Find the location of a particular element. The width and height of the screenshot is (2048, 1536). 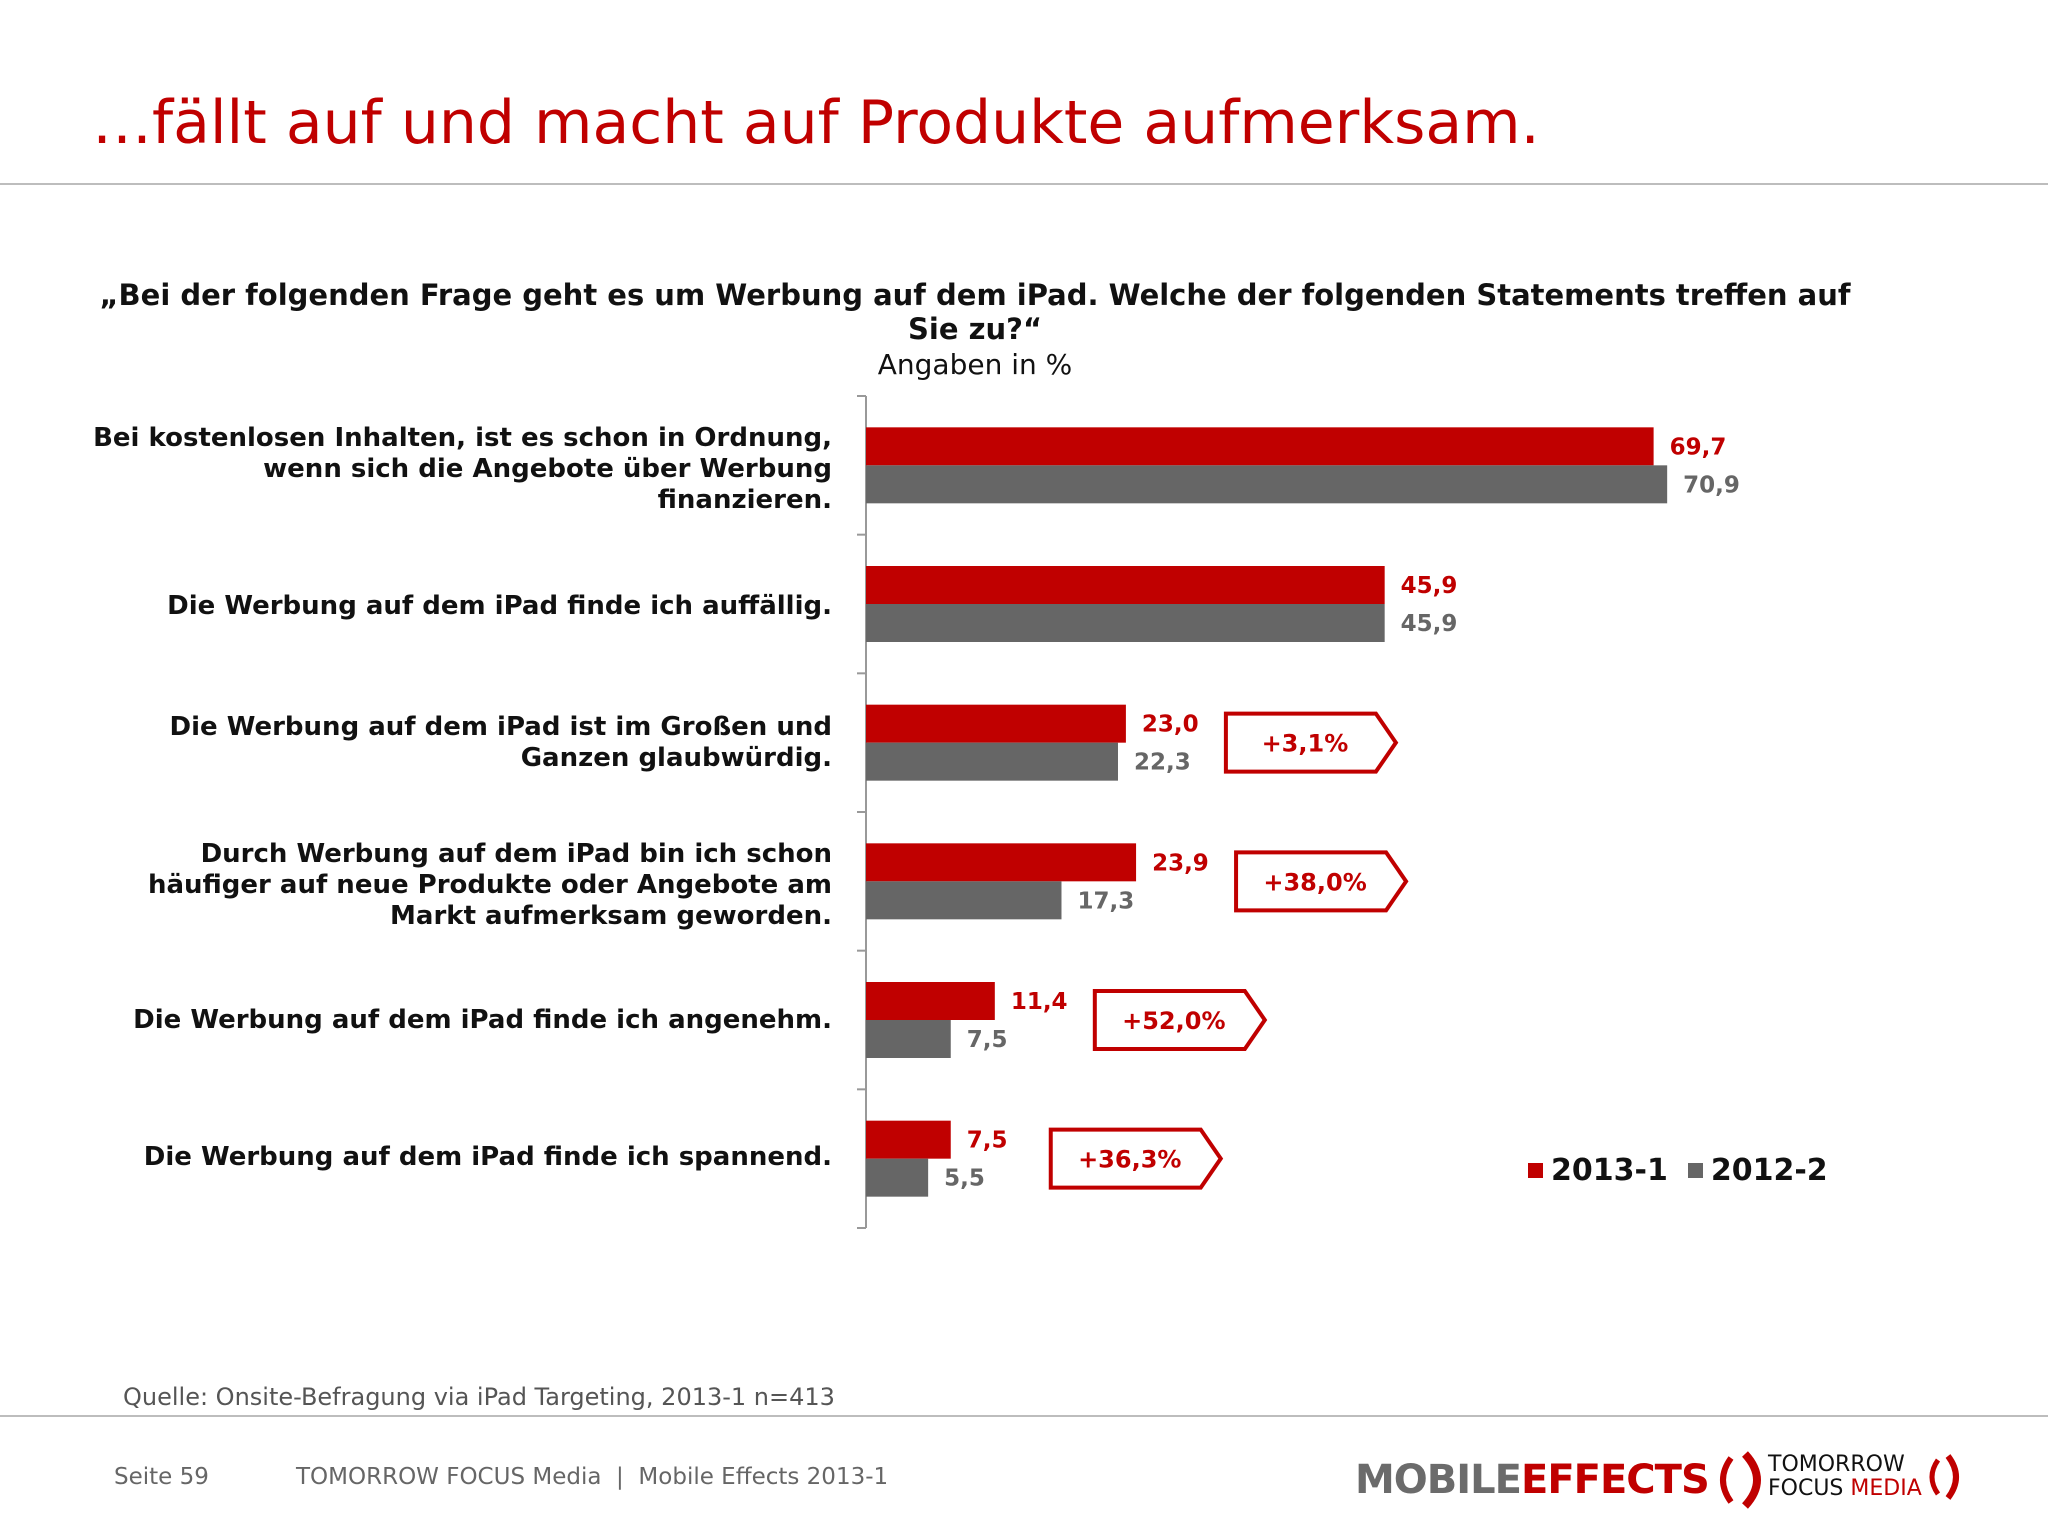

page-number: Seite 59 is located at coordinates (161, 1477).